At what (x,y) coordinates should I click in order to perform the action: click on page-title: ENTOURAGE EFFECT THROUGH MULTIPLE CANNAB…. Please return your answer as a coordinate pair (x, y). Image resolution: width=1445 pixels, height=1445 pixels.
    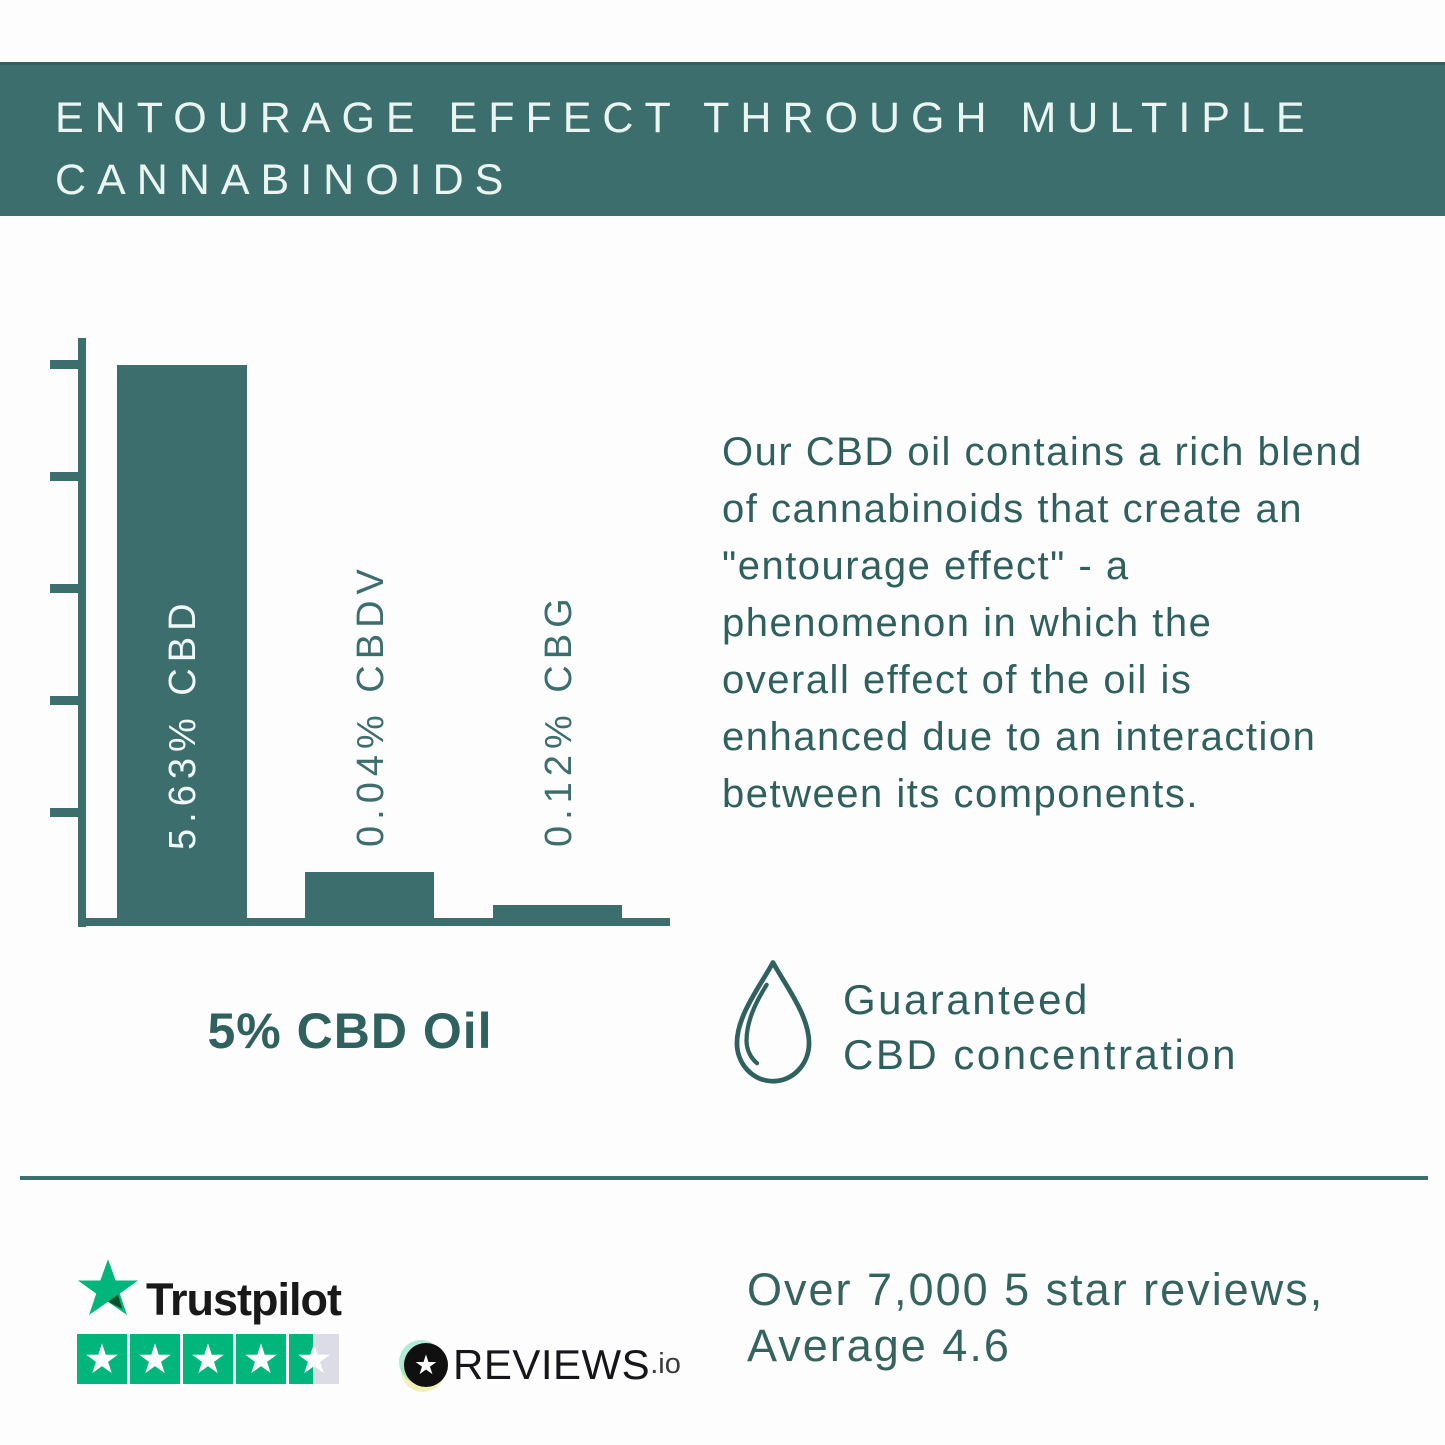
    Looking at the image, I should click on (685, 149).